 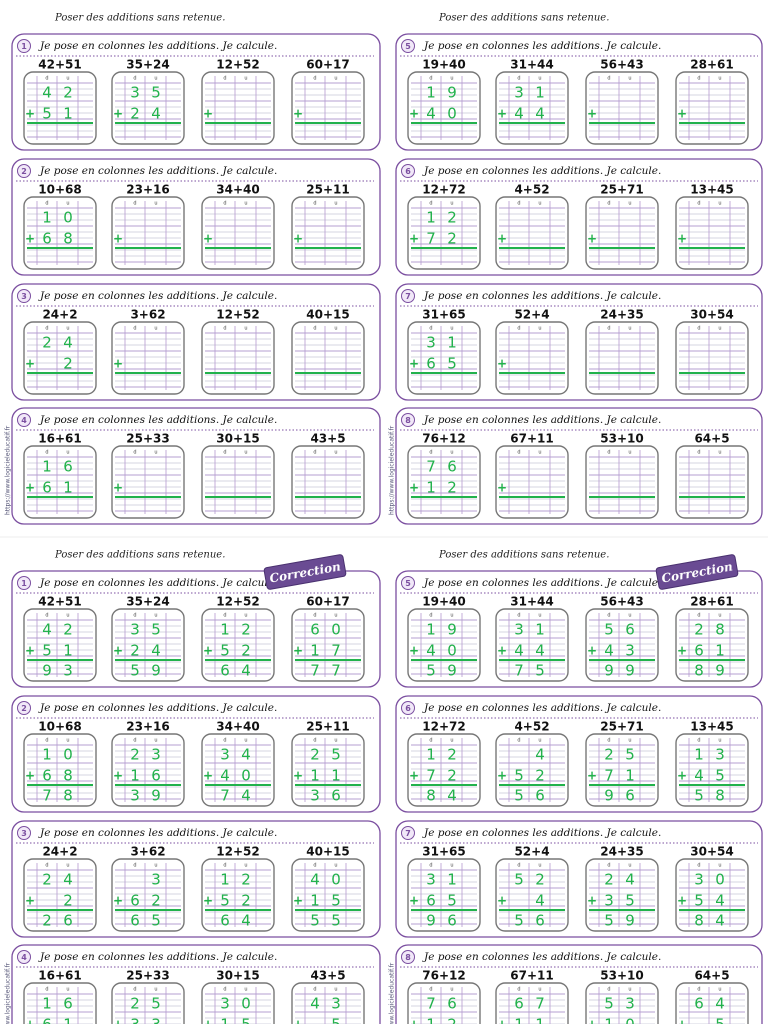 I want to click on exercise-number: 5, so click(x=408, y=583).